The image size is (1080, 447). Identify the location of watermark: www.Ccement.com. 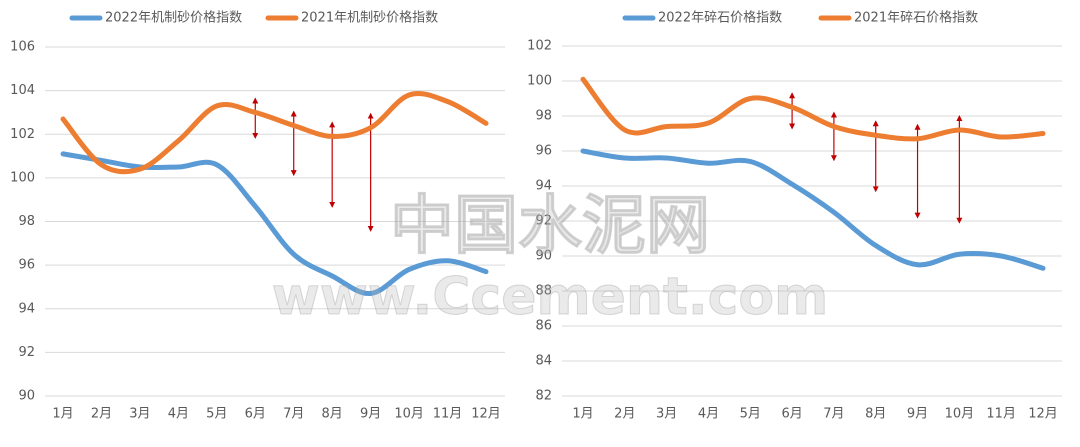
(550, 297).